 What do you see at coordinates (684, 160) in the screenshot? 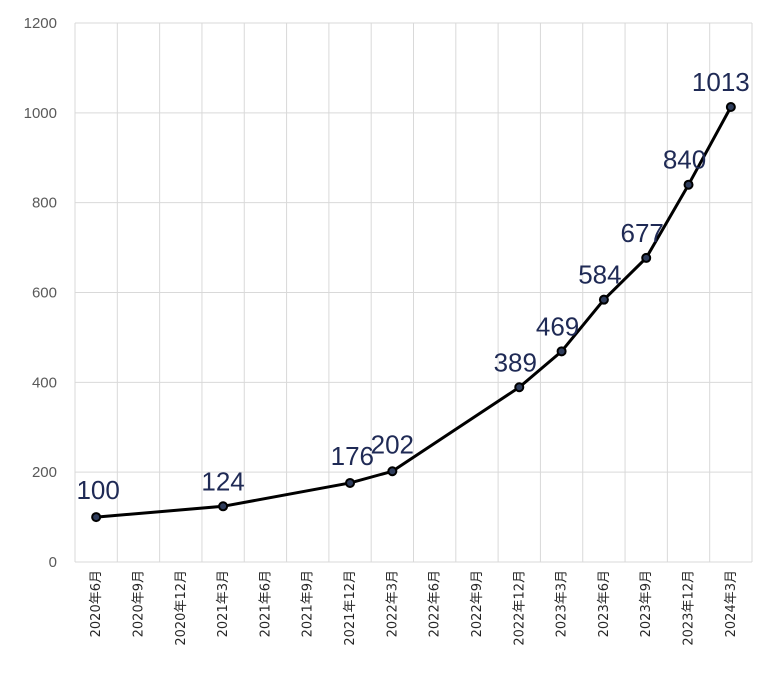
I see `data-label: 840` at bounding box center [684, 160].